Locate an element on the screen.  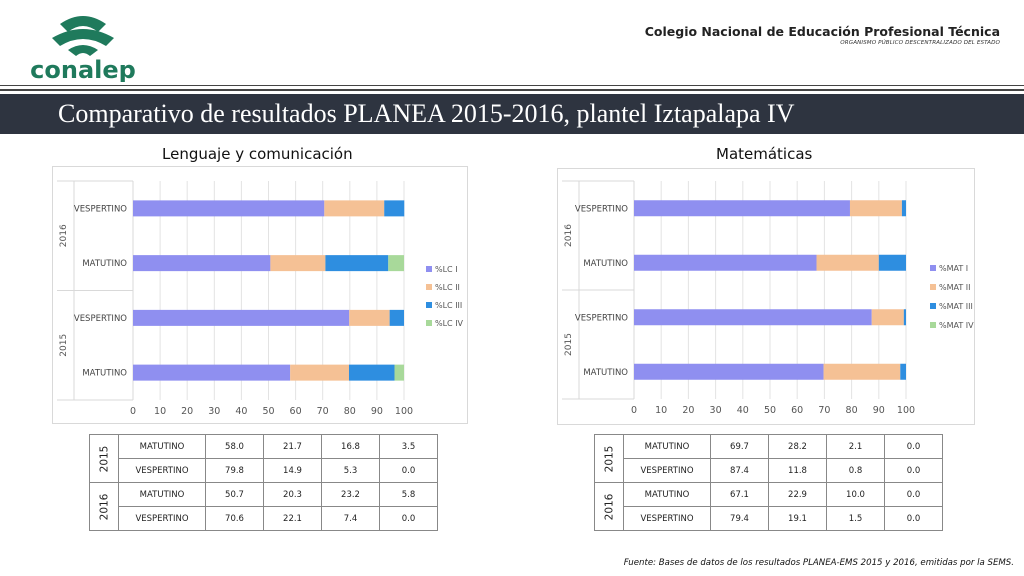
x-tick-label: 50 is located at coordinates (268, 411).